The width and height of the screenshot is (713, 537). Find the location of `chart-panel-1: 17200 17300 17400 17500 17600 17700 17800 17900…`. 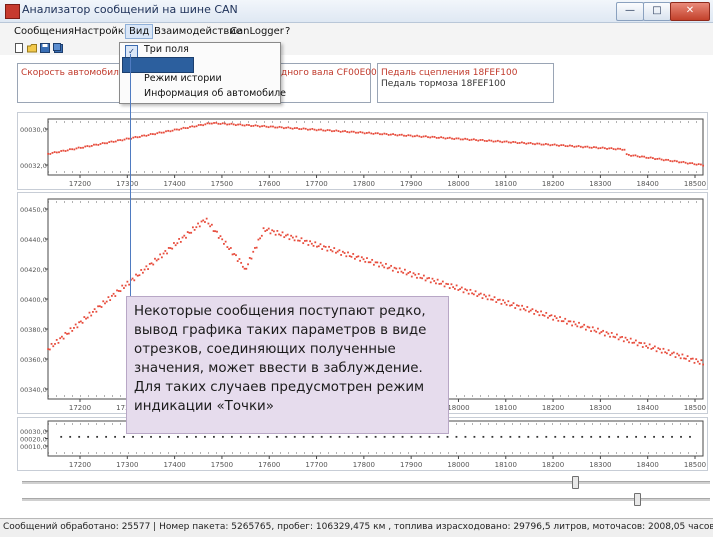

chart-panel-1: 17200 17300 17400 17500 17600 17700 17800 17900… is located at coordinates (362, 151).